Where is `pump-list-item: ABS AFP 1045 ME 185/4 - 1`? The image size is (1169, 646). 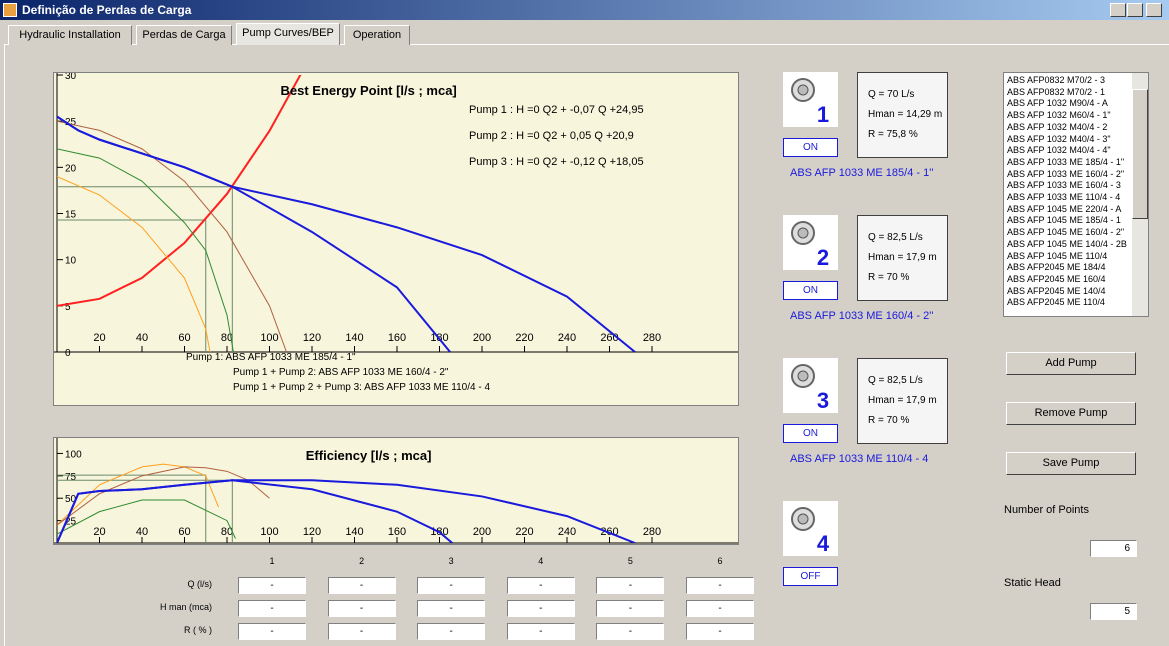 pump-list-item: ABS AFP 1045 ME 185/4 - 1 is located at coordinates (1064, 220).